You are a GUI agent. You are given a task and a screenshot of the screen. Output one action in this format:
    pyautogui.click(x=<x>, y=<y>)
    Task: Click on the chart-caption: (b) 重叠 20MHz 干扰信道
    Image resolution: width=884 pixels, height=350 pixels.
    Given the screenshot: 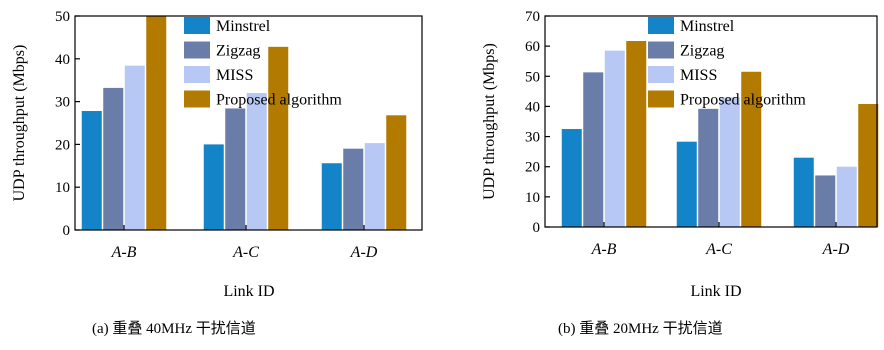 What is the action you would take?
    pyautogui.click(x=640, y=328)
    